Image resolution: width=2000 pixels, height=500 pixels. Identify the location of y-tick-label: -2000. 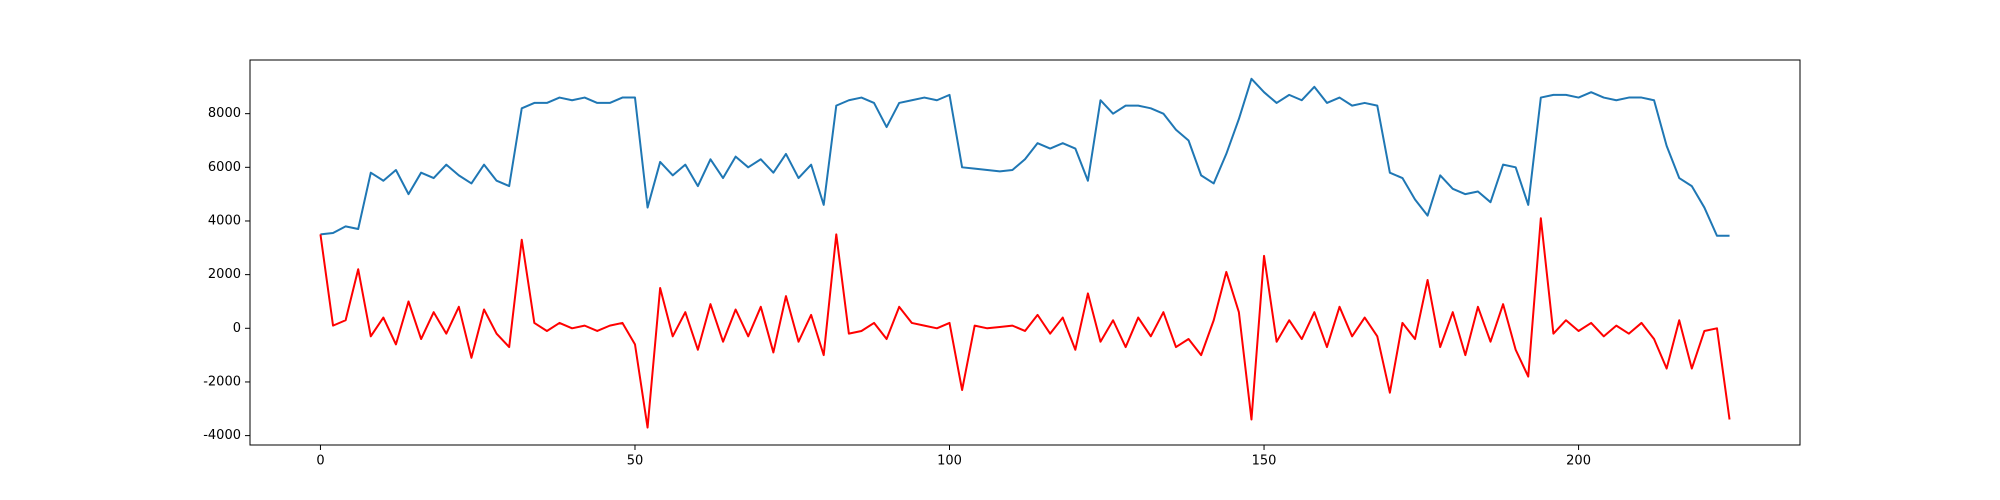
(222, 381).